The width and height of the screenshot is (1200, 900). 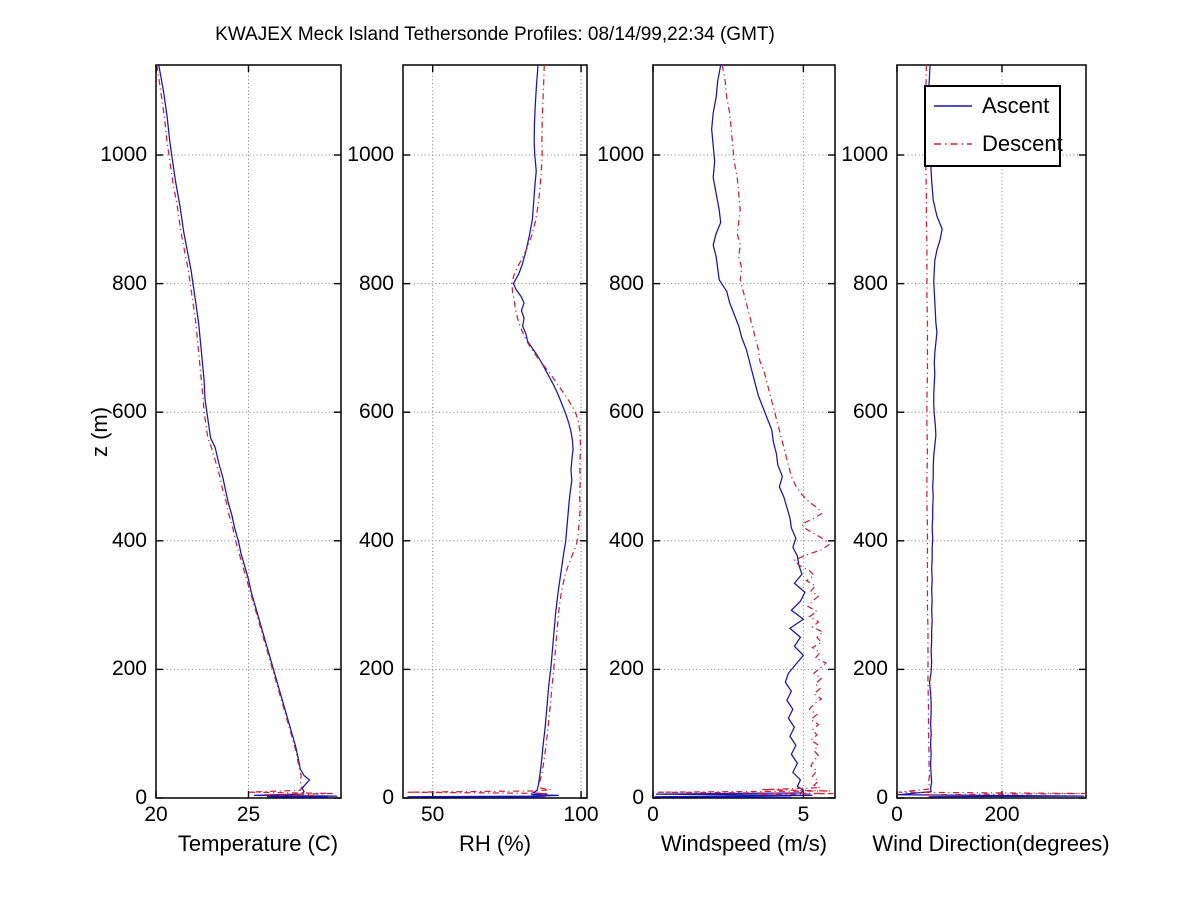 What do you see at coordinates (991, 843) in the screenshot?
I see `x-axis-label-wind-direction: Wind Direction(degrees)` at bounding box center [991, 843].